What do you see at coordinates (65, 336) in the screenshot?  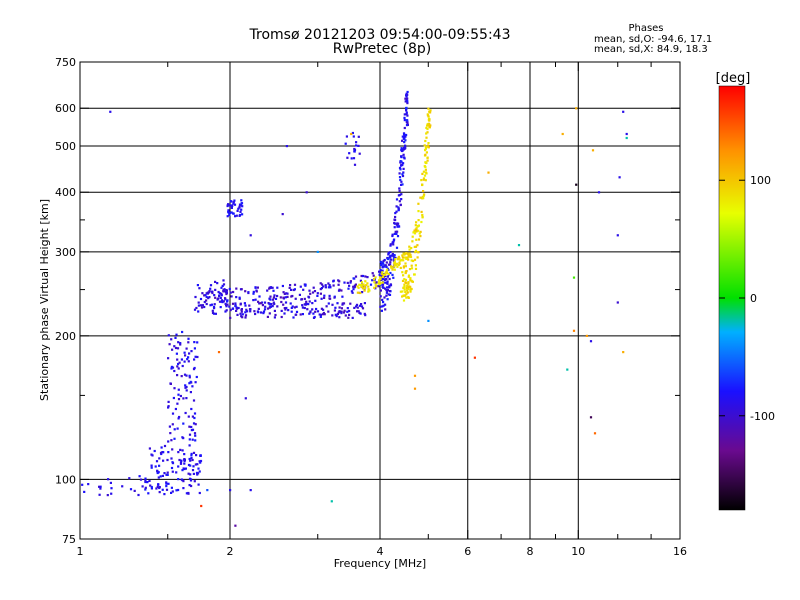 I see `y-tick-label: 200` at bounding box center [65, 336].